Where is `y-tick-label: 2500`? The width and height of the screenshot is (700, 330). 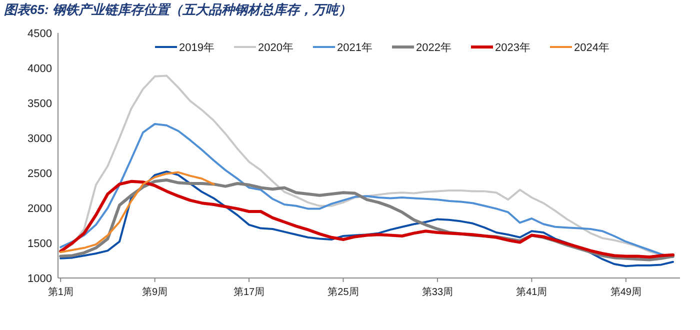
y-tick-label: 2500 is located at coordinates (40, 174).